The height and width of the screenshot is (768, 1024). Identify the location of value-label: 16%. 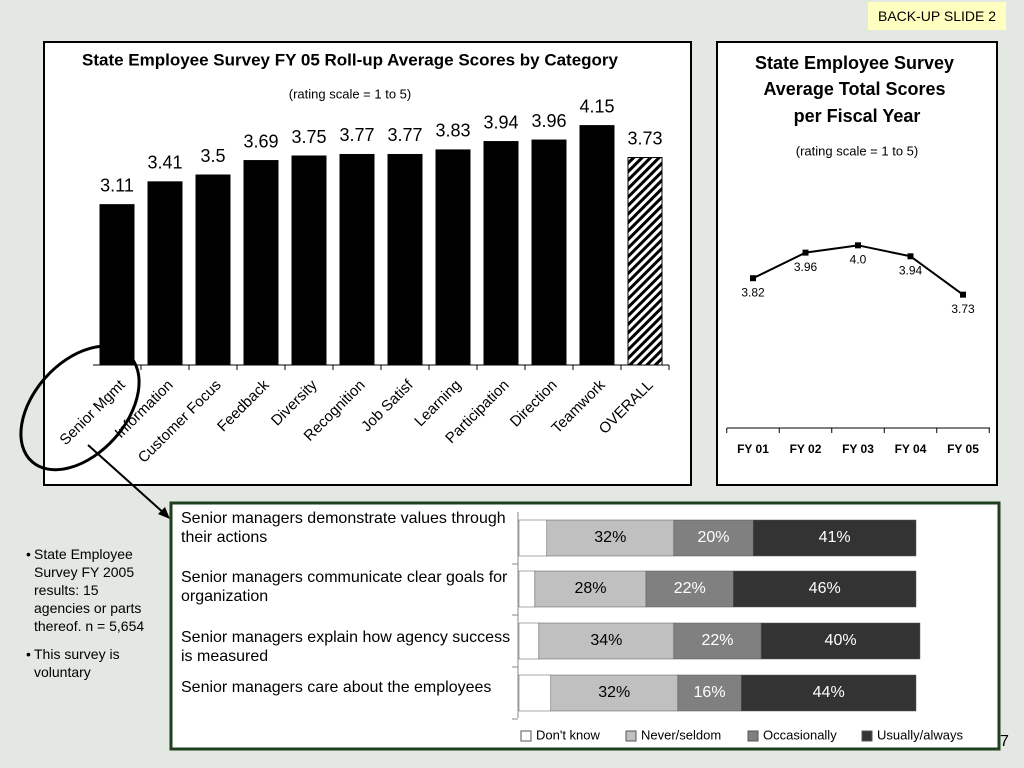
(710, 692).